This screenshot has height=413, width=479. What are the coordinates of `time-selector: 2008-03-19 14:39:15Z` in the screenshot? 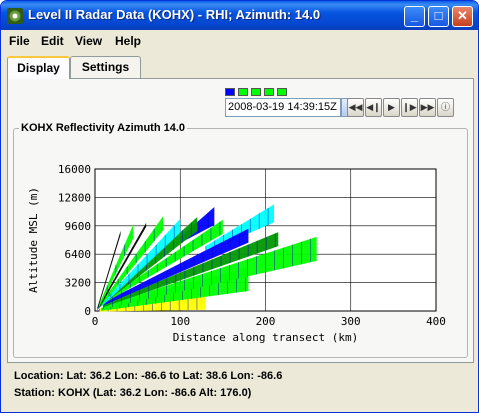 It's located at (283, 107).